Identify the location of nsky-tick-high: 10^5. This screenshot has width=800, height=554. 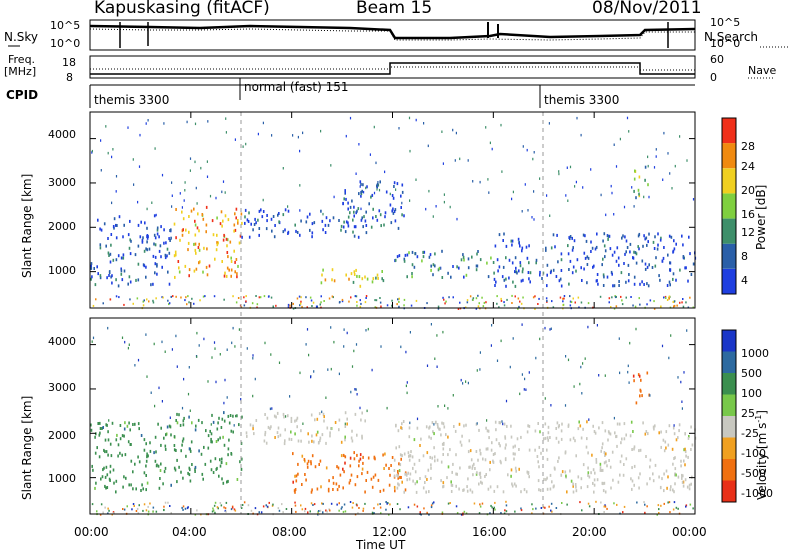
(65, 25).